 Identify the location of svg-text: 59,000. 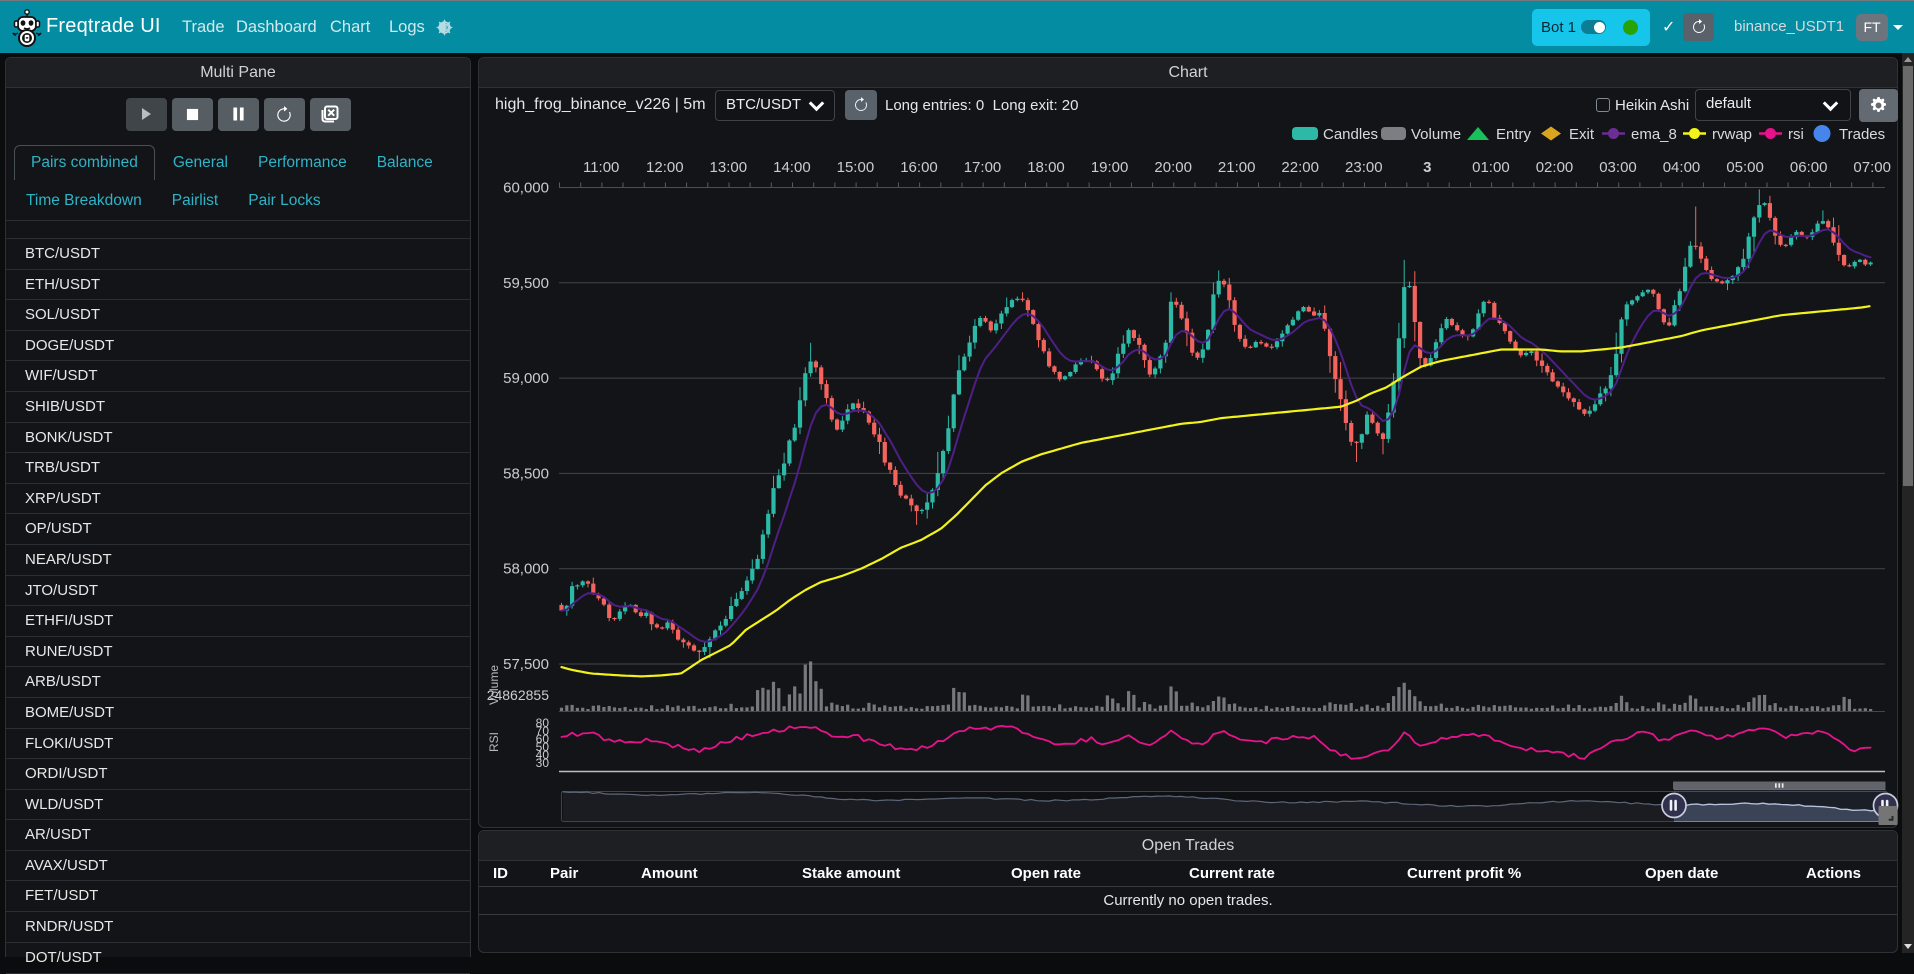
(526, 378).